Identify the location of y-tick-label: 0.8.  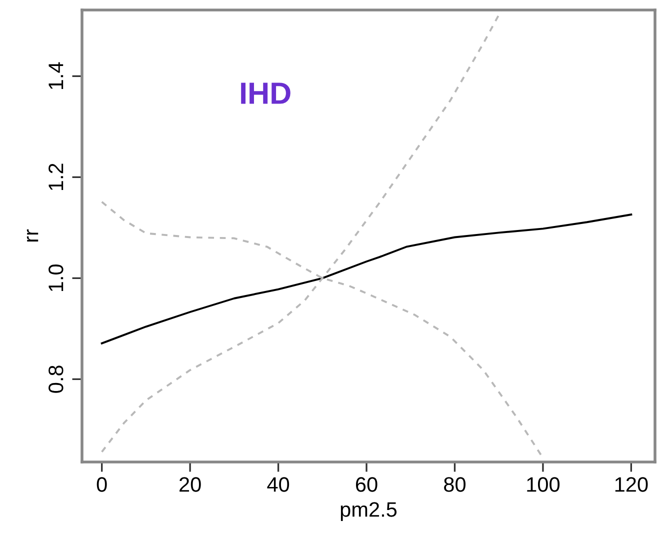
(56, 379).